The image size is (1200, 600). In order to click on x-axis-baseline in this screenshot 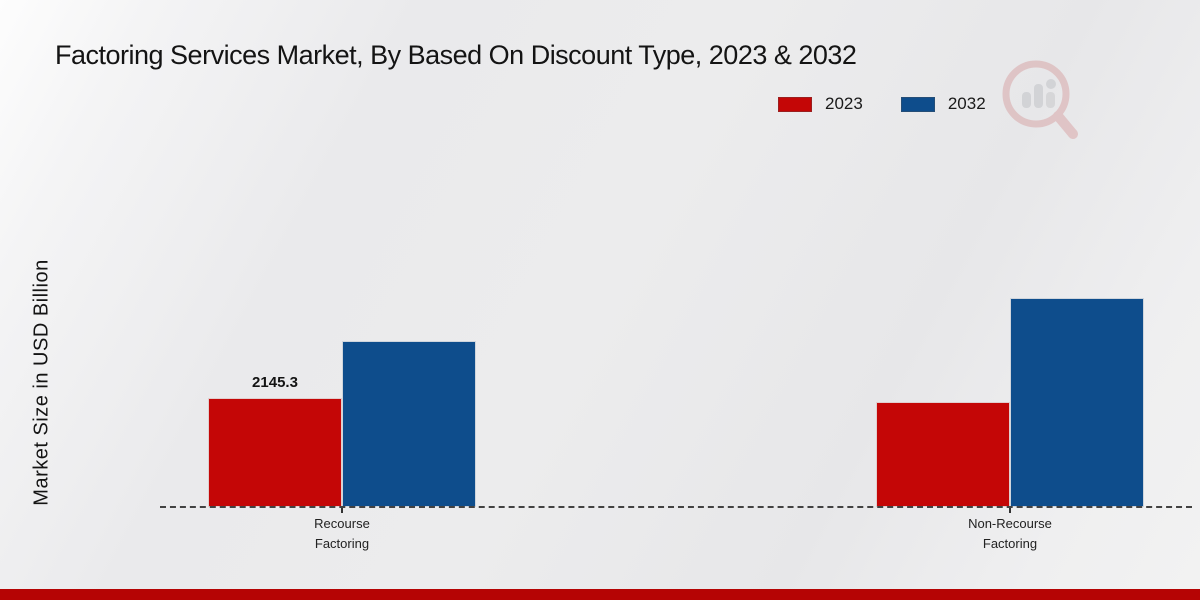, I will do `click(676, 507)`.